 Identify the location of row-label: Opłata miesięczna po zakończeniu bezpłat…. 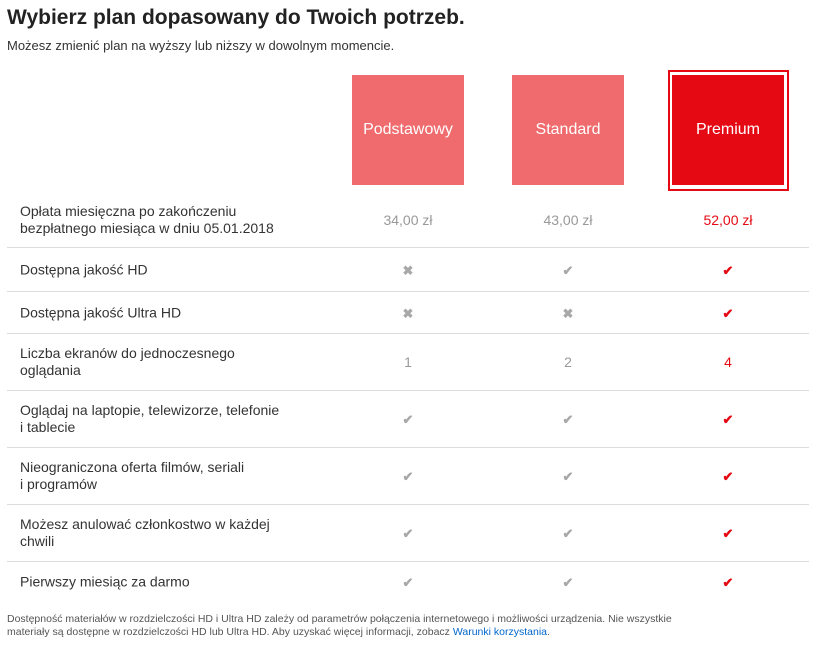
(147, 219).